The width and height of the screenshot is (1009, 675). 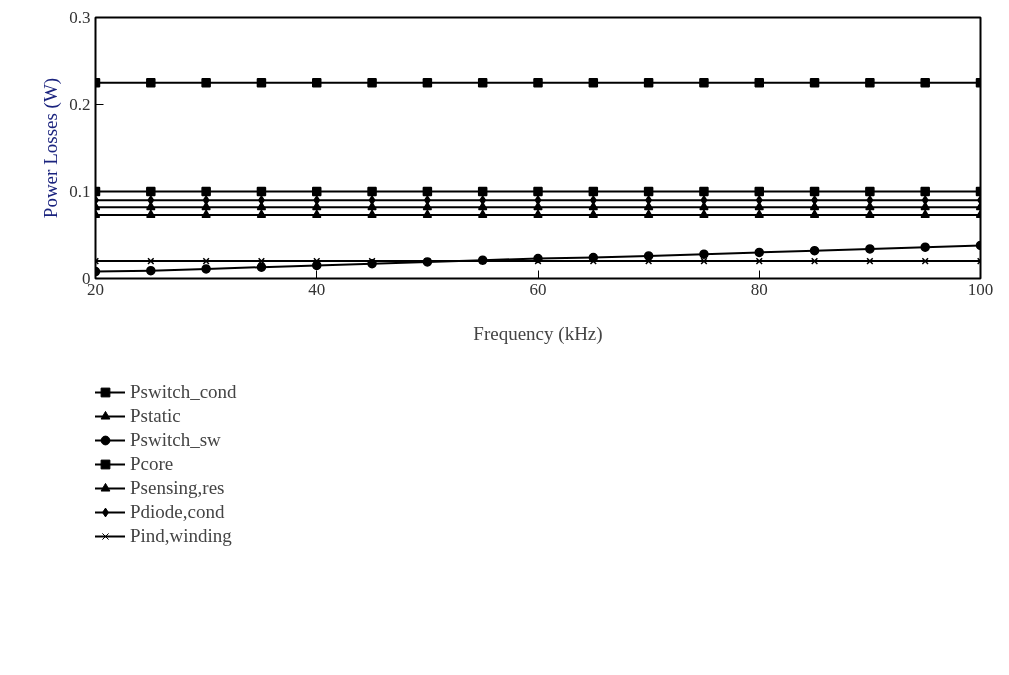 I want to click on x-axis-title: Frequency (kHz), so click(x=538, y=333).